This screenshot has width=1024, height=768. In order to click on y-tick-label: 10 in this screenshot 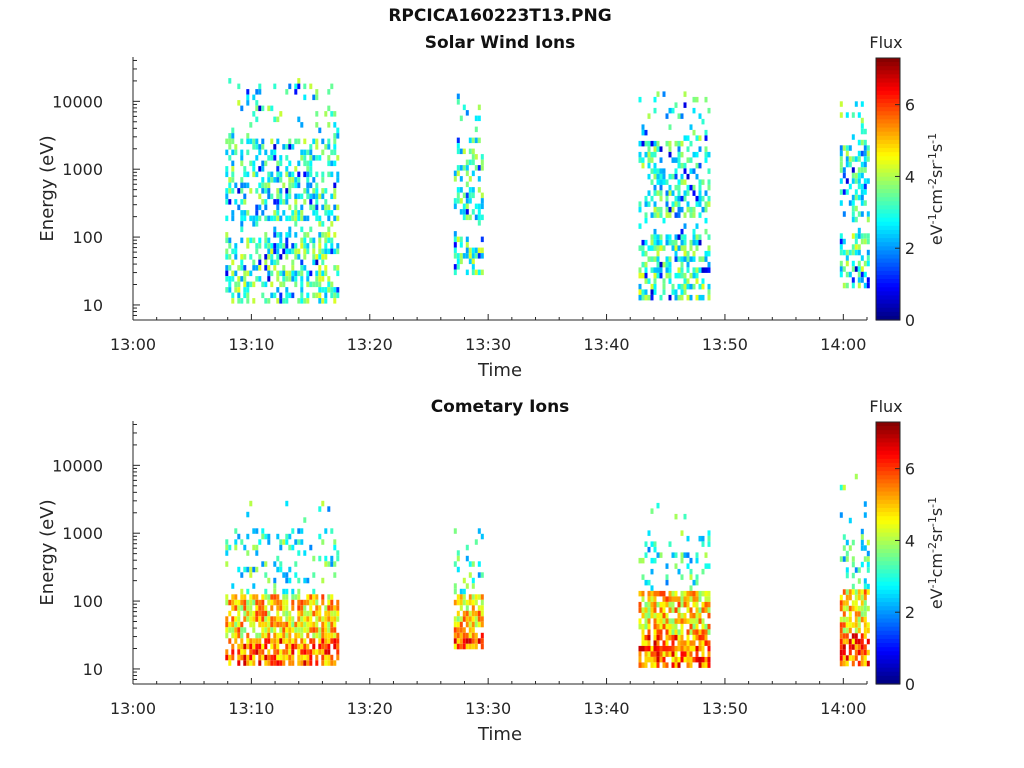, I will do `click(93, 669)`.